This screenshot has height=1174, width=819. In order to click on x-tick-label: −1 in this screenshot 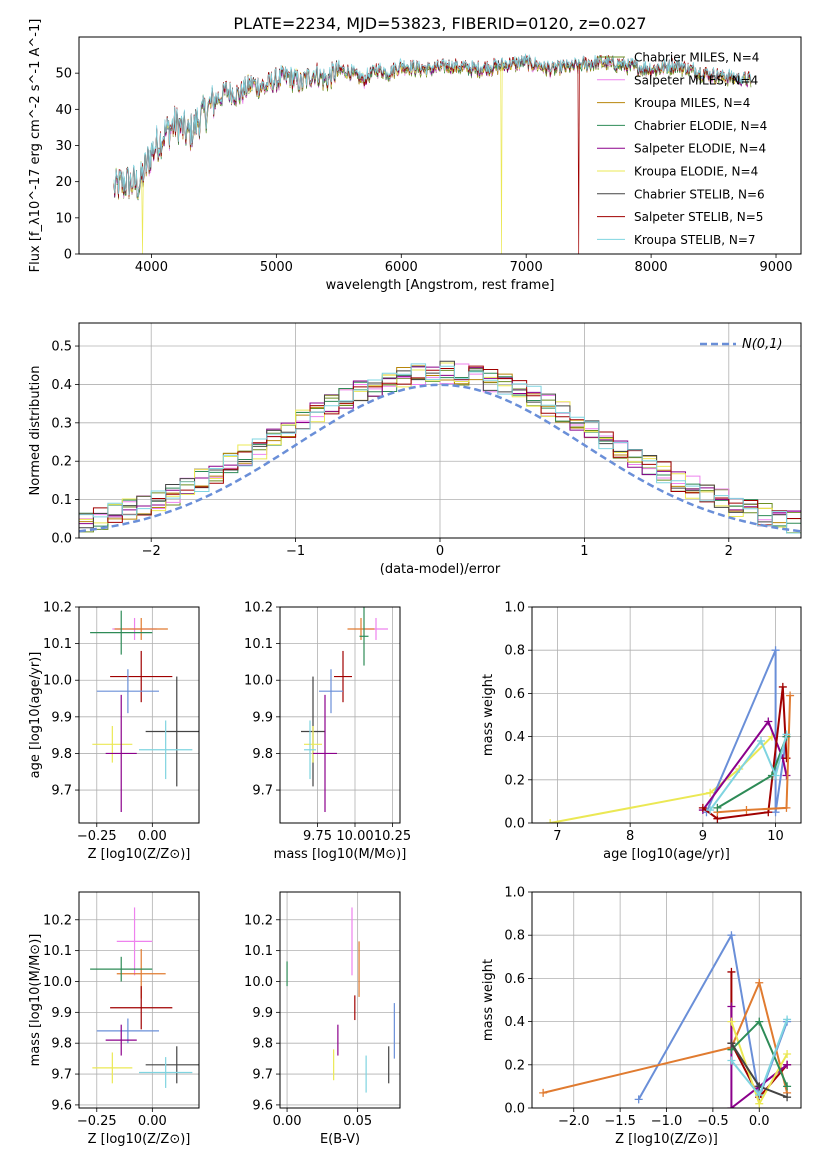, I will do `click(295, 551)`.